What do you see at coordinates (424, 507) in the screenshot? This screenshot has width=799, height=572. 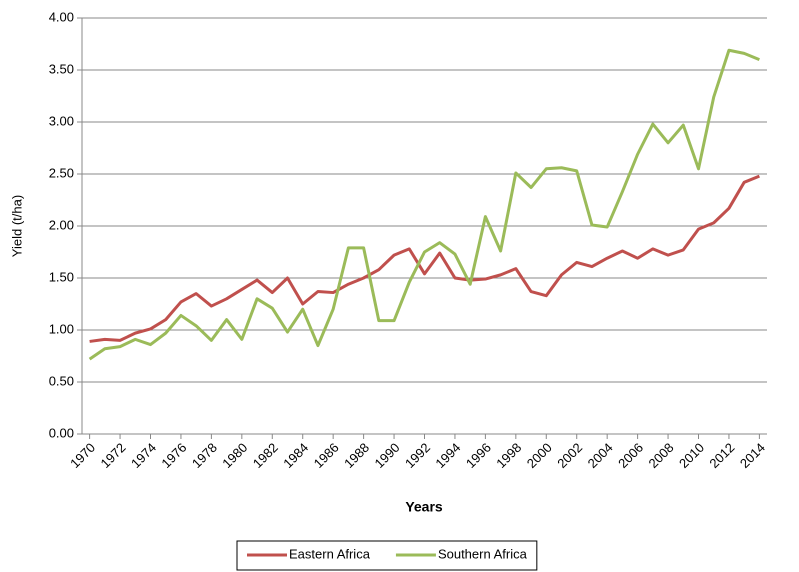 I see `x-axis-title: Years` at bounding box center [424, 507].